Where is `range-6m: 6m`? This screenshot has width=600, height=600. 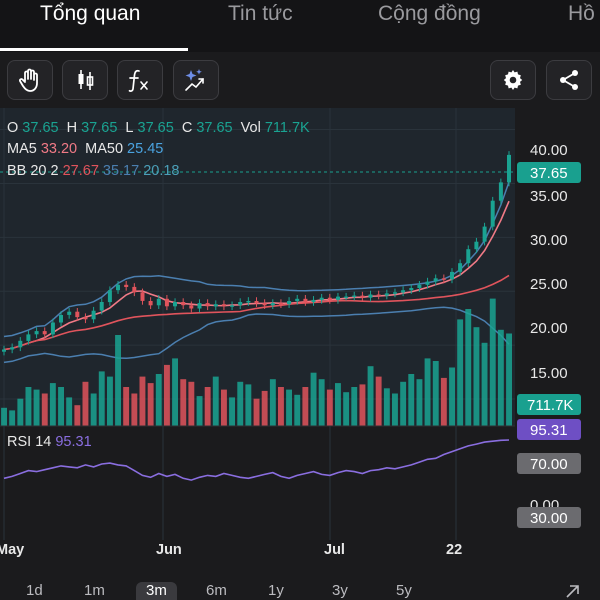
range-6m: 6m is located at coordinates (216, 590).